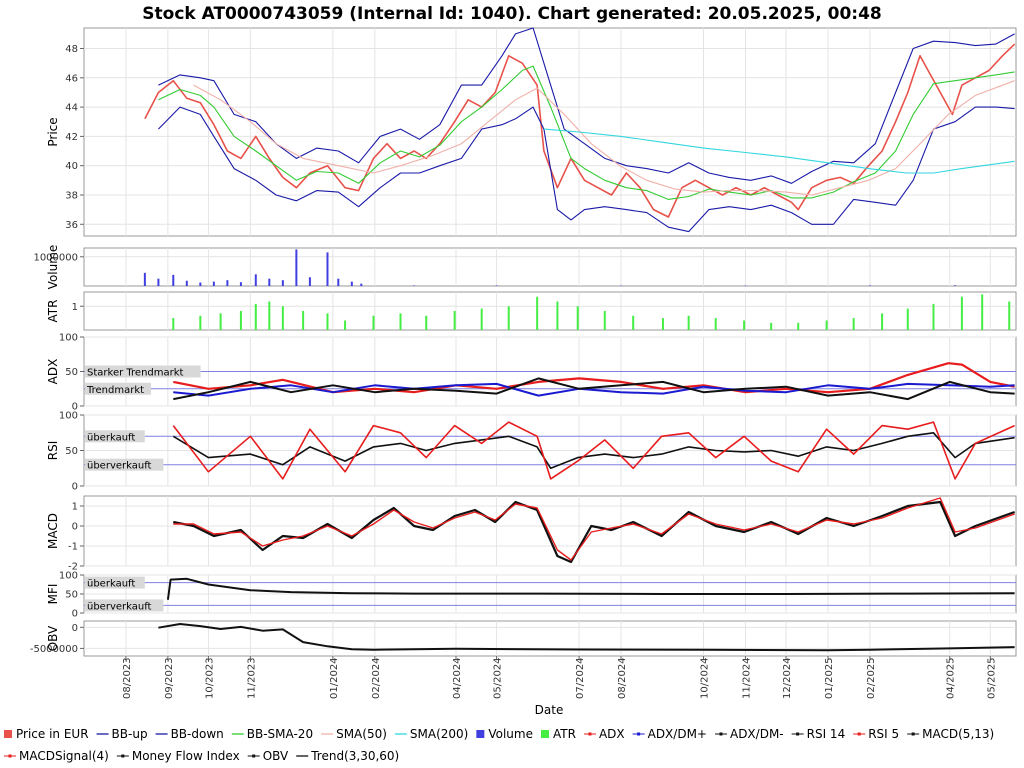 The image size is (1024, 768). What do you see at coordinates (818, 734) in the screenshot?
I see `legend-item: RSI 14` at bounding box center [818, 734].